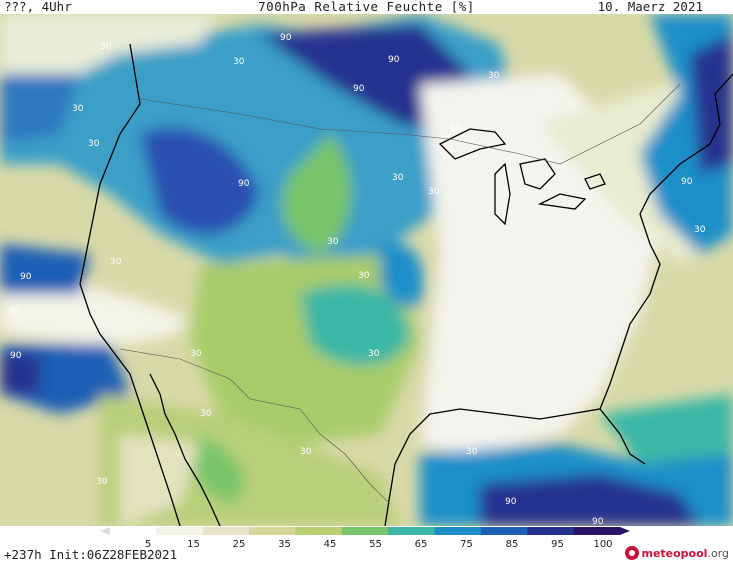 This screenshot has height=566, width=733. I want to click on forecast-weekday-time: ???, 4Uhr, so click(38, 7).